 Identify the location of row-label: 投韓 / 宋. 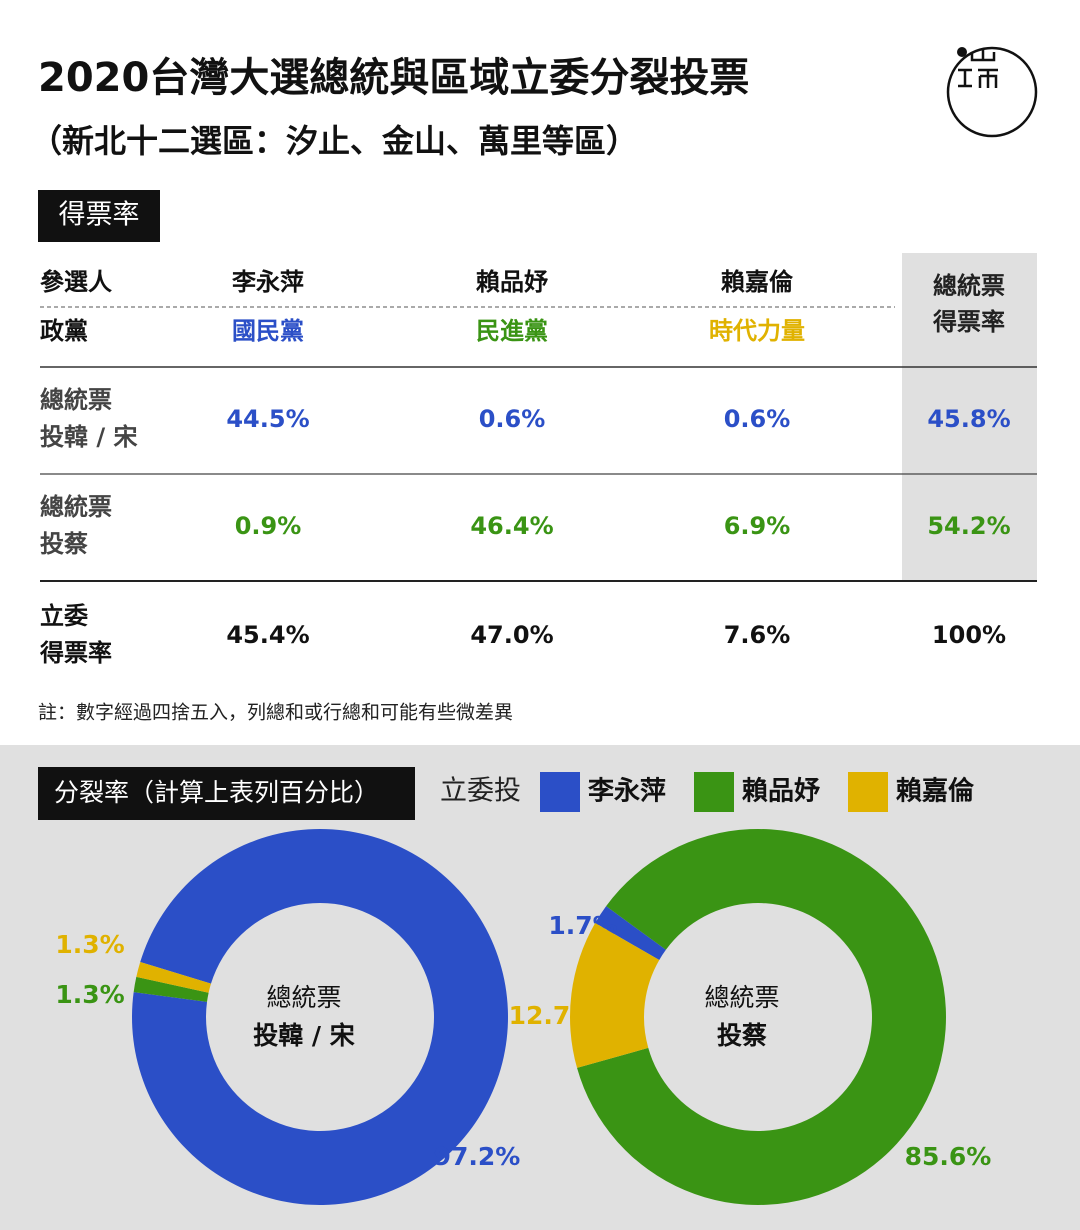
(88, 437).